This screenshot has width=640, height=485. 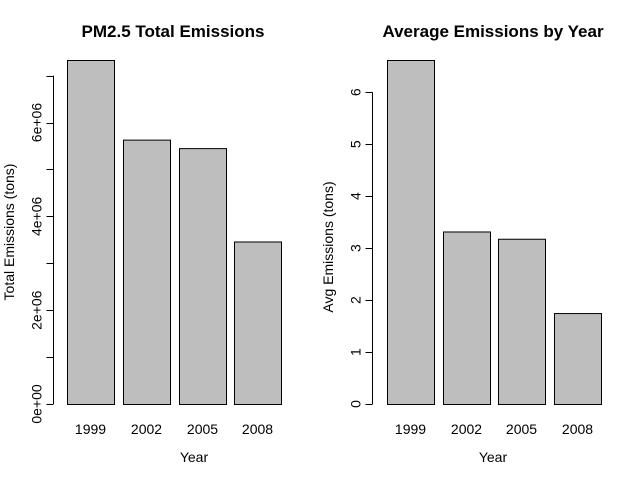 I want to click on right-chart-y-axis-label: Avg Emissions (tons), so click(x=328, y=246).